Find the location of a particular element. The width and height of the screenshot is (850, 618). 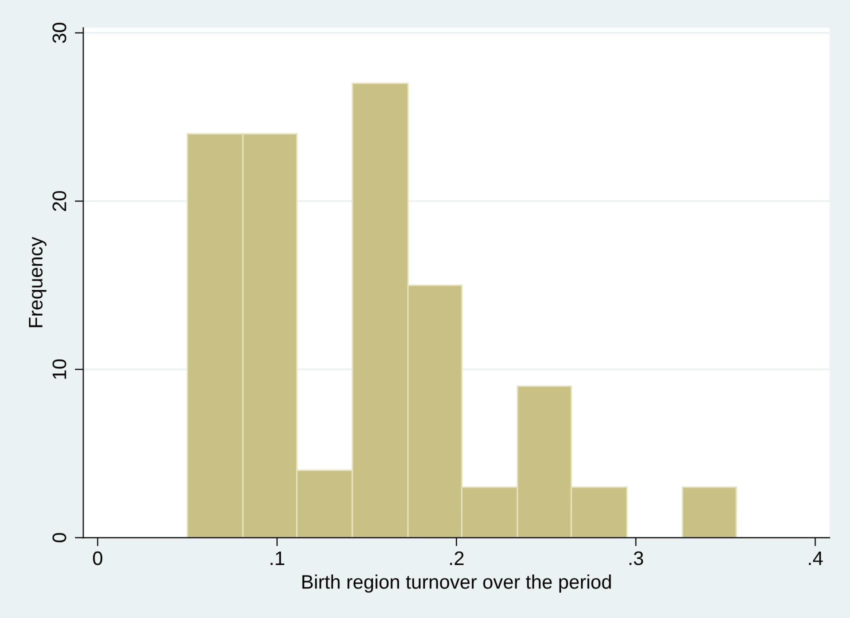

x-tick-label: 0 is located at coordinates (97, 558).